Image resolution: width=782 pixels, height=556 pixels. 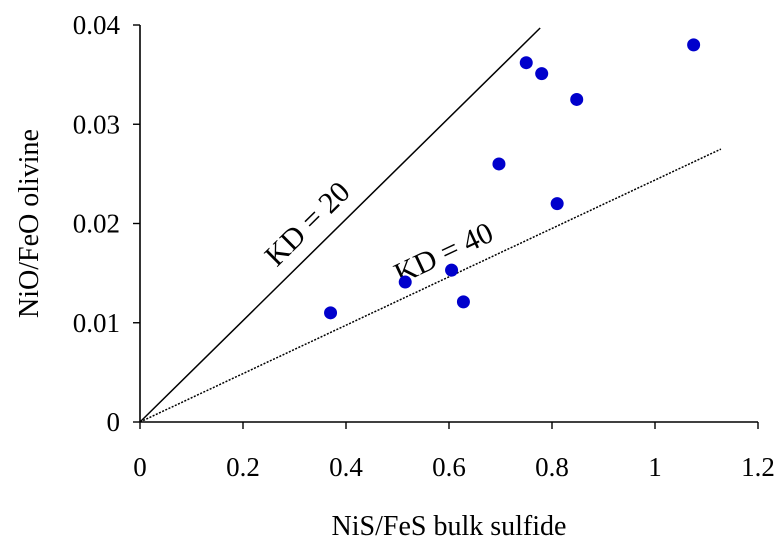 I want to click on y-tick-label: 0.02, so click(x=96, y=224).